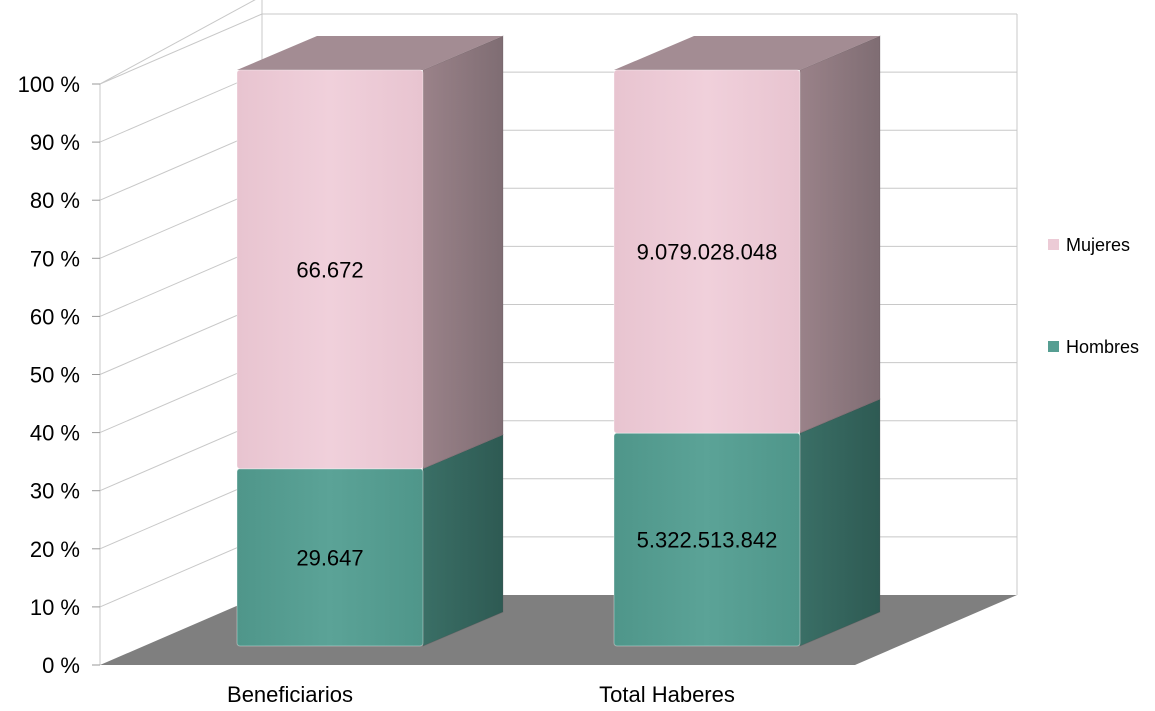  What do you see at coordinates (290, 694) in the screenshot?
I see `x-category-label: Beneficiarios` at bounding box center [290, 694].